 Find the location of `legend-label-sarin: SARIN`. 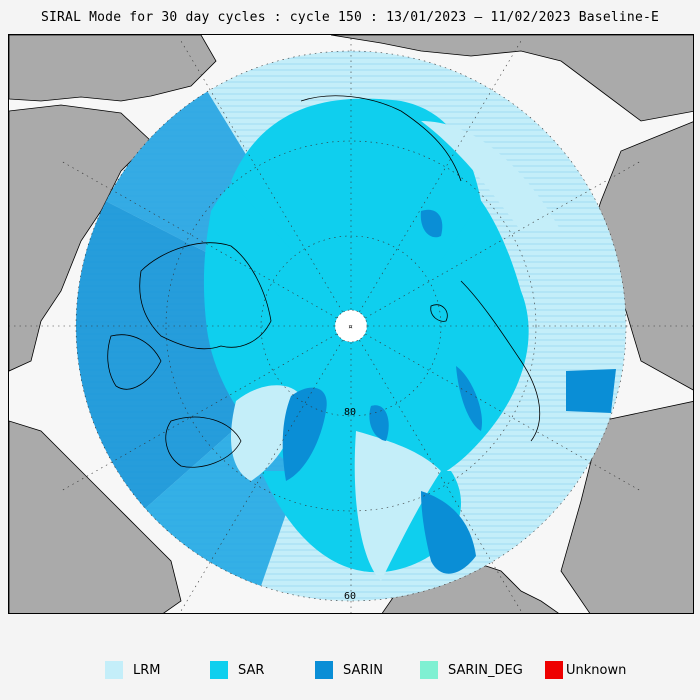

legend-label-sarin: SARIN is located at coordinates (363, 670).